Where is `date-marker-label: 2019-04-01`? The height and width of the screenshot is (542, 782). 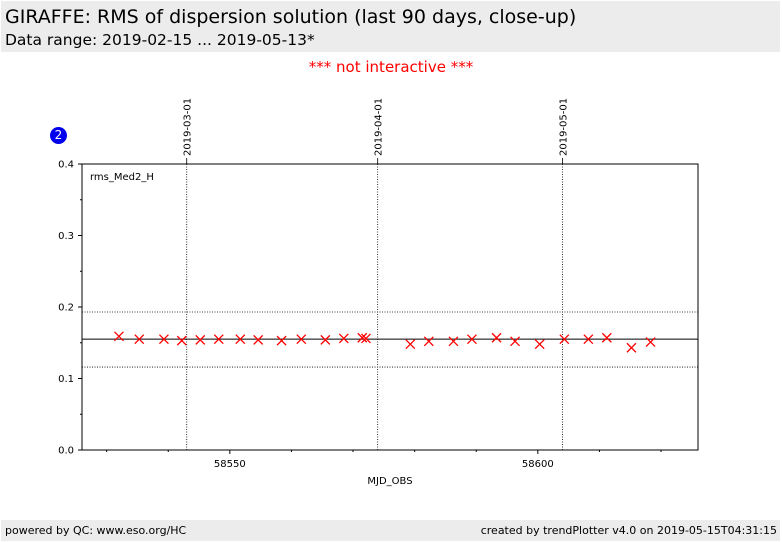 date-marker-label: 2019-04-01 is located at coordinates (379, 127).